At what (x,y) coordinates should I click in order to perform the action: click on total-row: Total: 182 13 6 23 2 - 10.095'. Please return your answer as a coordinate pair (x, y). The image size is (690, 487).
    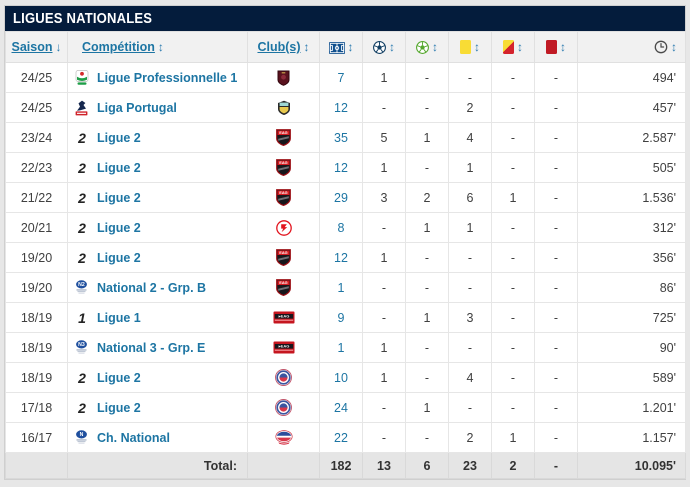
    Looking at the image, I should click on (345, 465).